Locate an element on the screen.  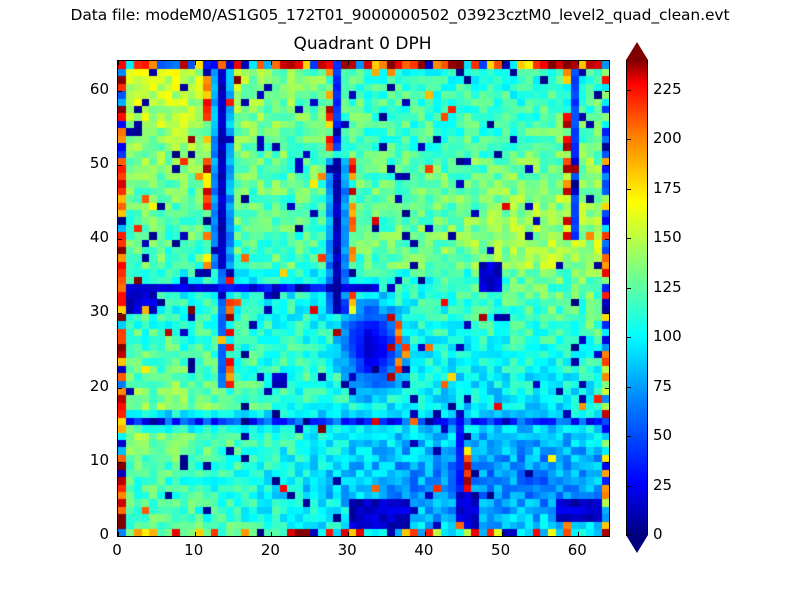
page-title: Quadrant 0 DPH is located at coordinates (362, 44).